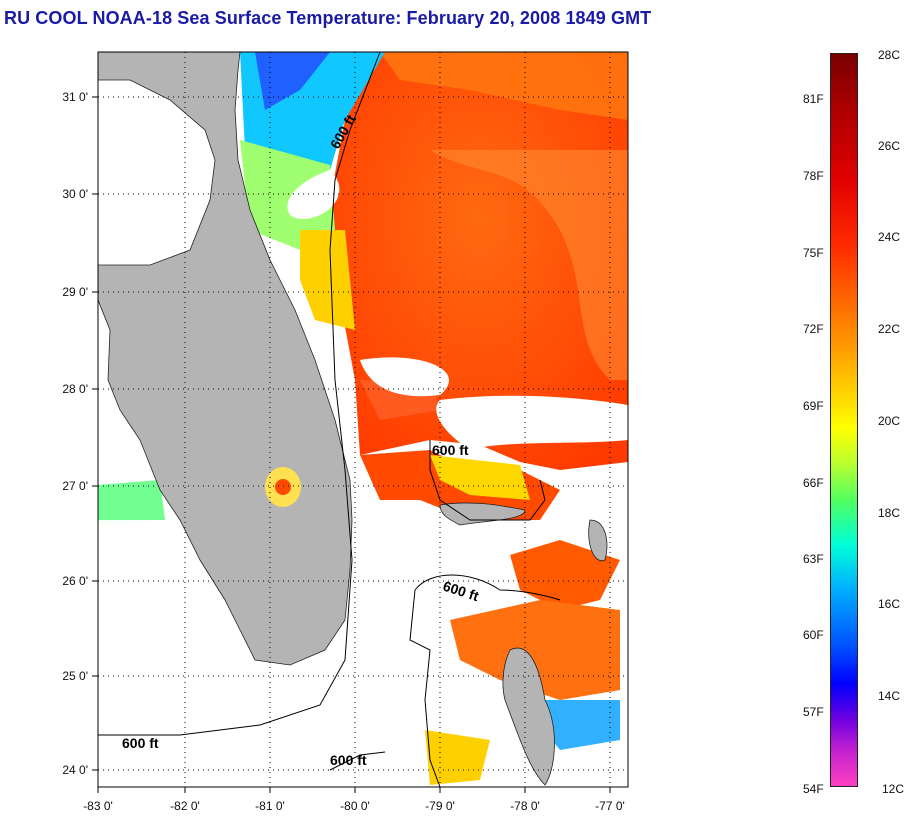  I want to click on bahamas-grand-bahama, so click(482, 514).